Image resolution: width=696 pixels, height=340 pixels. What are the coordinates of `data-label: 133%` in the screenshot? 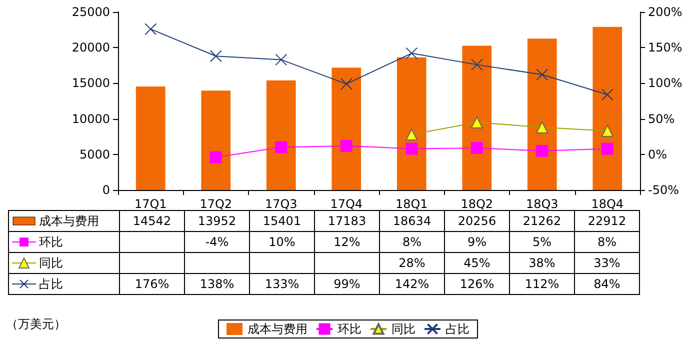 It's located at (282, 284).